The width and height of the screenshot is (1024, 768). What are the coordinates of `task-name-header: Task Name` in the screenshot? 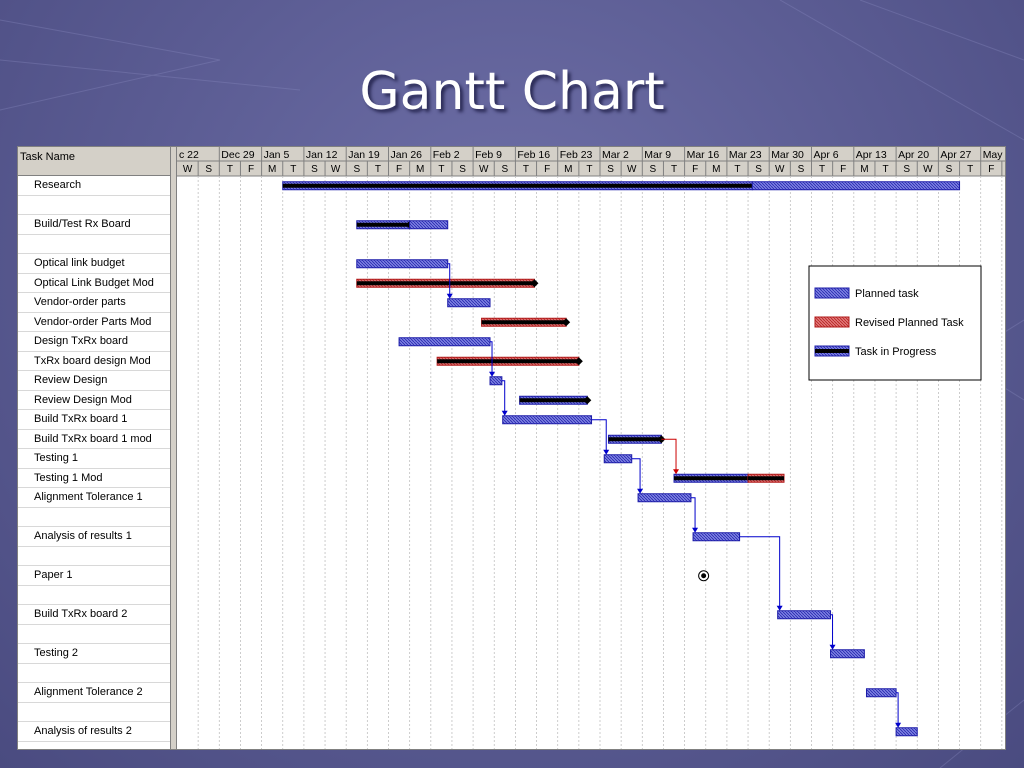 It's located at (94, 161).